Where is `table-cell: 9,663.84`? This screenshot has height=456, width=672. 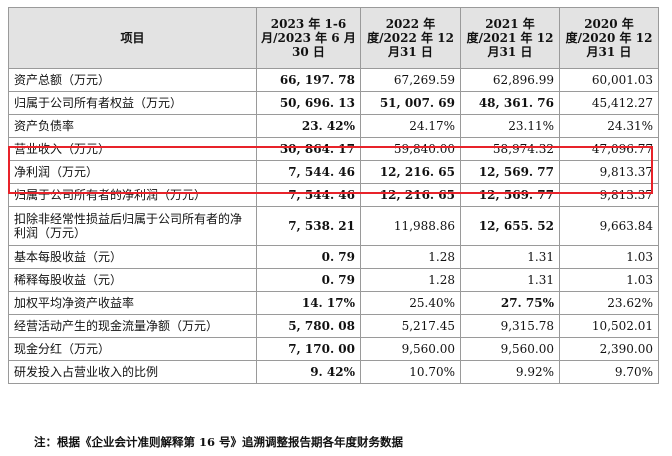 table-cell: 9,663.84 is located at coordinates (609, 226).